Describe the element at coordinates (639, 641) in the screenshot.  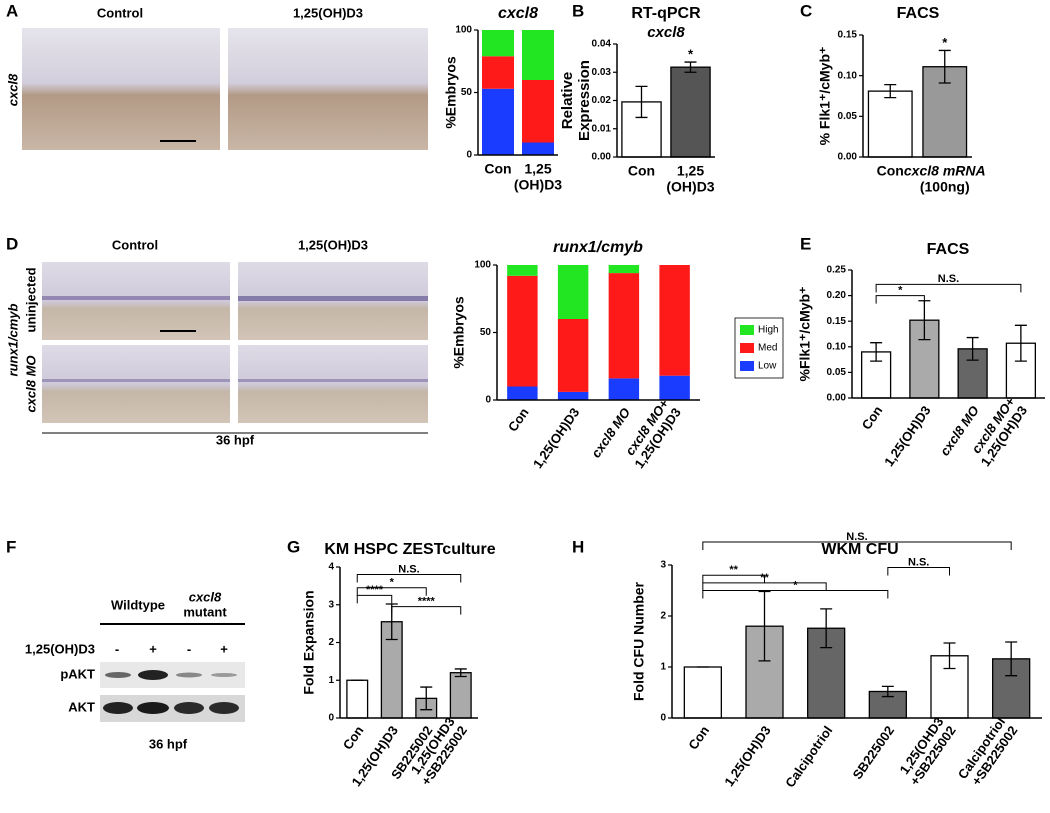
I see `y-axis-label: Fold CFU Number` at that location.